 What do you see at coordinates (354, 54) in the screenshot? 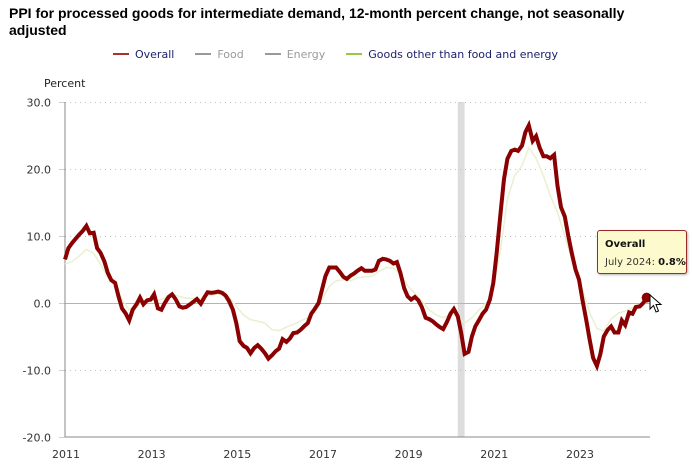
I see `legend-swatch-core-goods` at bounding box center [354, 54].